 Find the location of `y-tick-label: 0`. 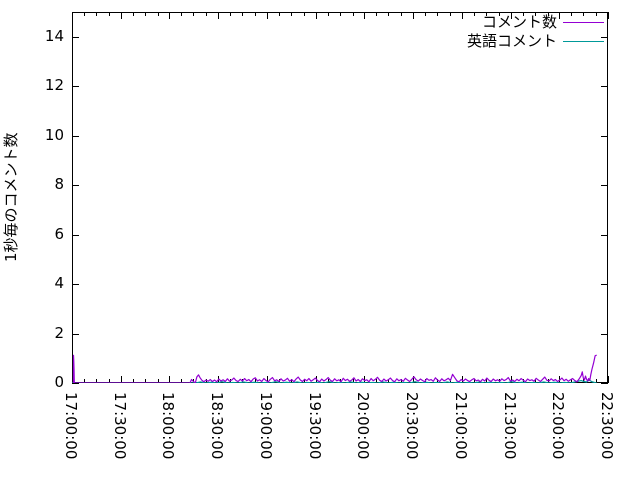

y-tick-label: 0 is located at coordinates (59, 382).